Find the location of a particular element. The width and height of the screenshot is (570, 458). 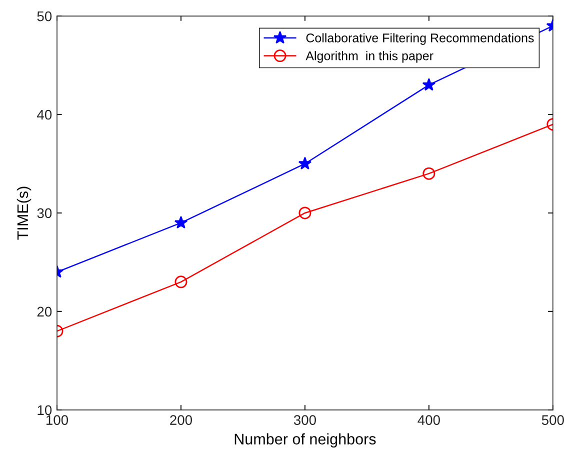

x-tick-label: 300 is located at coordinates (305, 420).